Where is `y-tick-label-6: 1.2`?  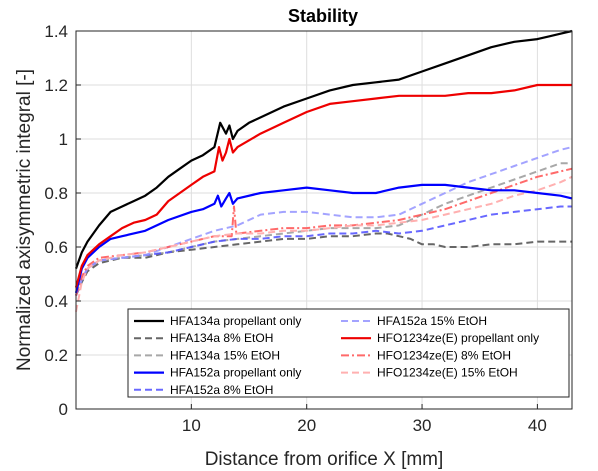 y-tick-label-6: 1.2 is located at coordinates (56, 85).